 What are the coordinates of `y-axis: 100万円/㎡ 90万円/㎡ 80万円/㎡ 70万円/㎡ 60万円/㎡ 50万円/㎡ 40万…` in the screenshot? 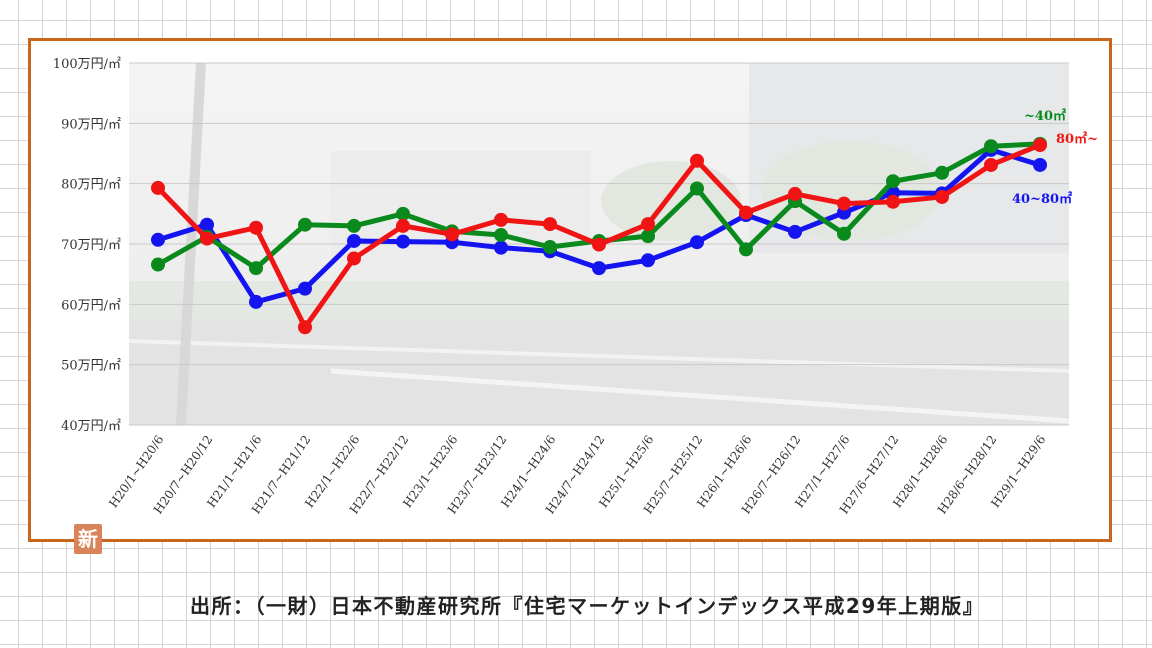 It's located at (87, 245).